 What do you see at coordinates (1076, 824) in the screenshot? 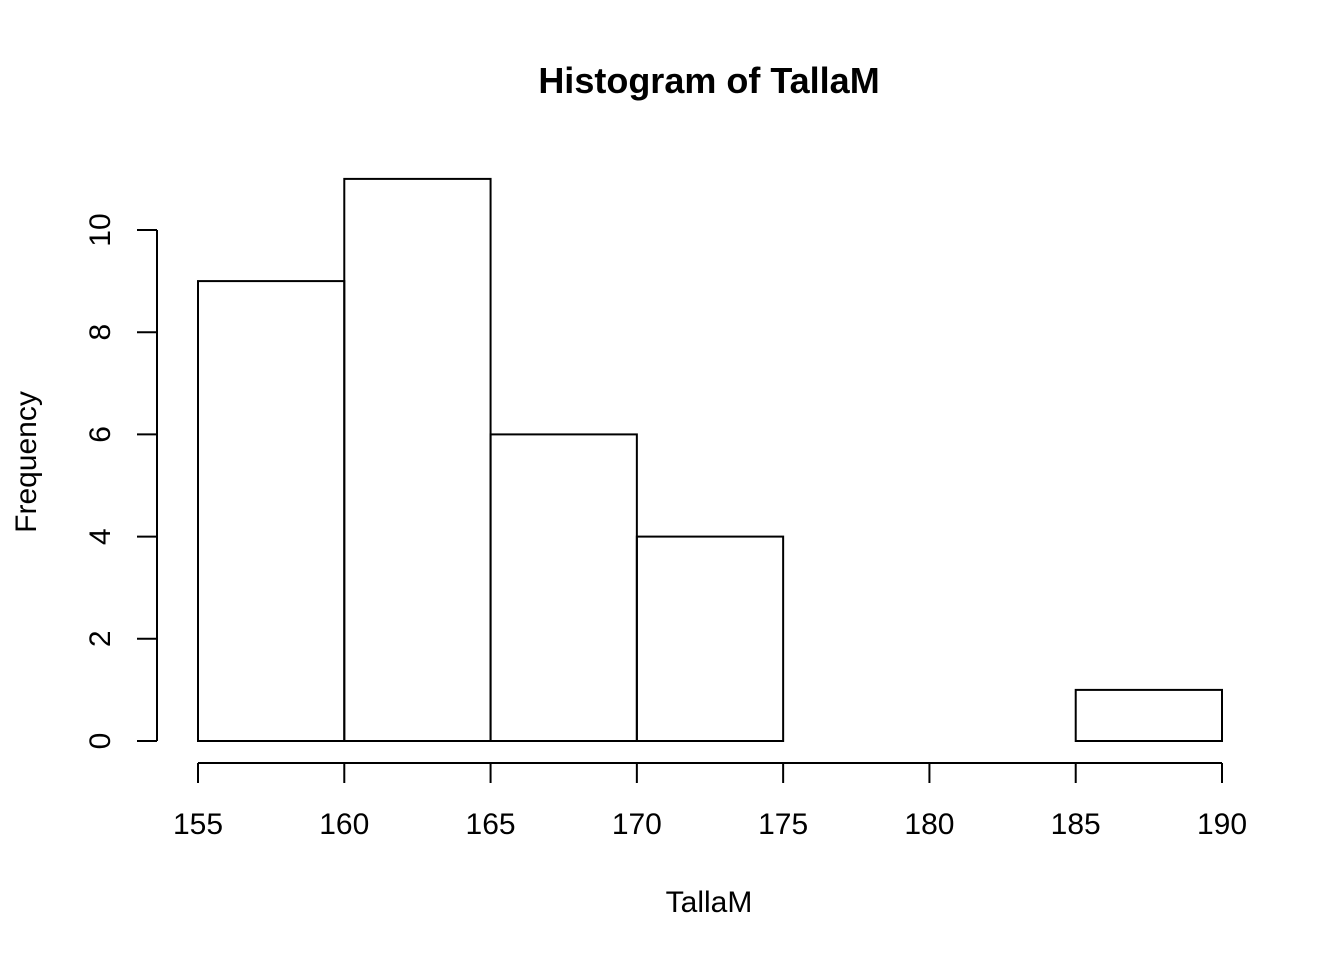
I see `x-tick-label-185: 185` at bounding box center [1076, 824].